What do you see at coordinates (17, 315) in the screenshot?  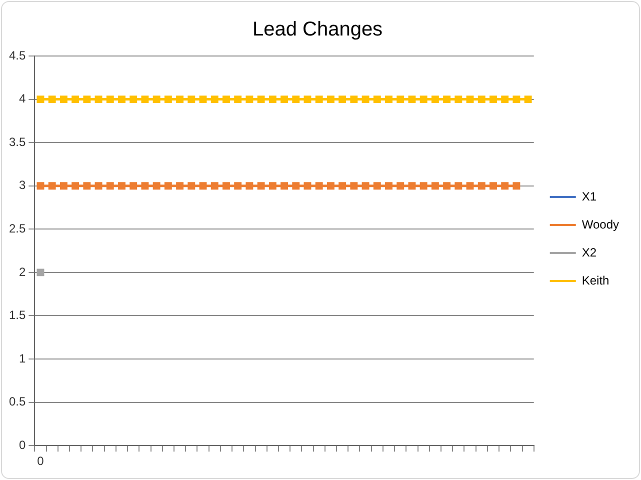 I see `y-tick-label: 1.5` at bounding box center [17, 315].